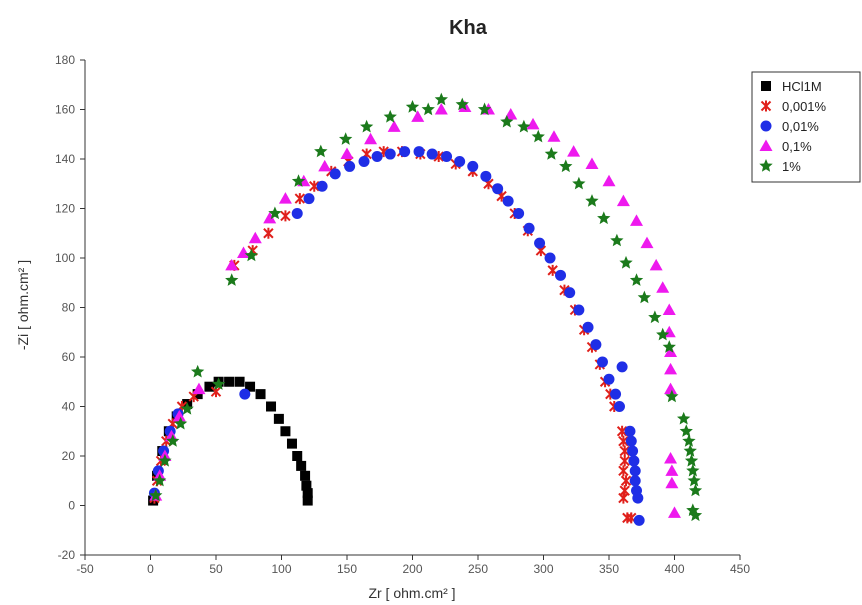 The width and height of the screenshot is (862, 605). I want to click on x-tick-label: 350, so click(609, 569).